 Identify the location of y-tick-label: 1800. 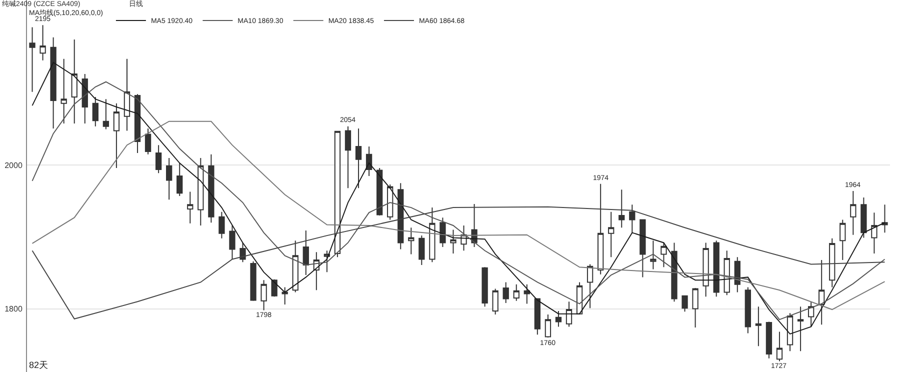
(13, 309).